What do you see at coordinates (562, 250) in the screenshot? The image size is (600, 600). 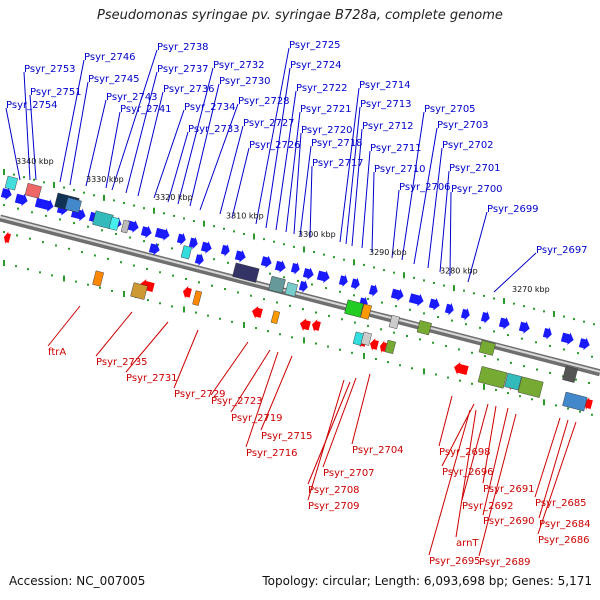 I see `forward-gene-label: Psyr_2697` at bounding box center [562, 250].